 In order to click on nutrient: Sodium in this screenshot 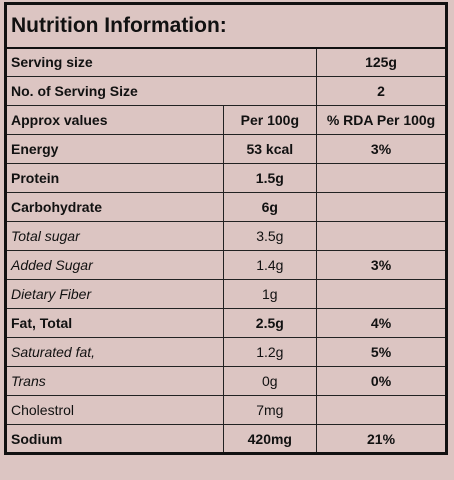, I will do `click(114, 439)`.